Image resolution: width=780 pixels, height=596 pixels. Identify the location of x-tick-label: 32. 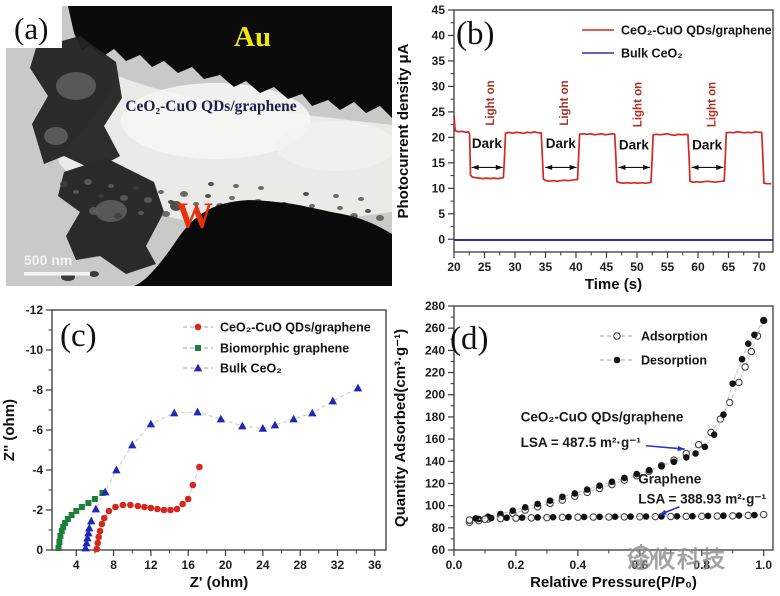
(338, 565).